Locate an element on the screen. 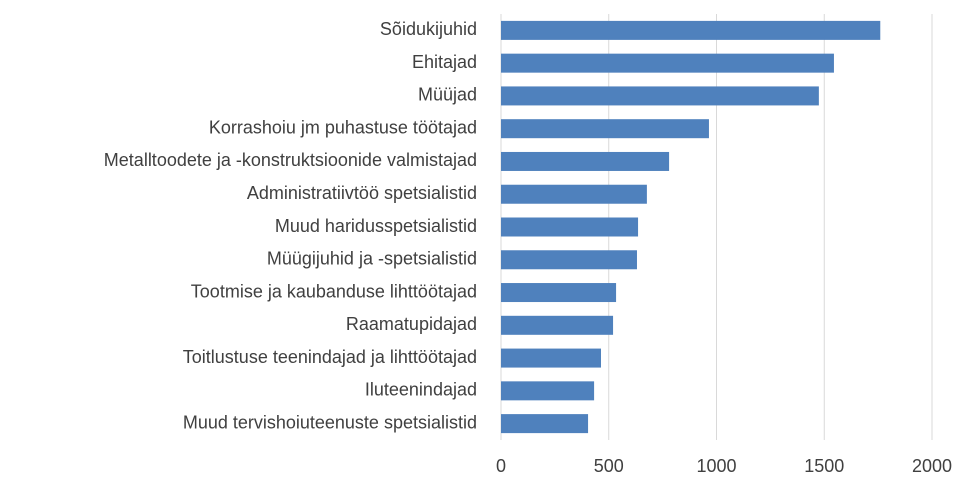 The image size is (958, 481). x-tick-label: 500 is located at coordinates (609, 466).